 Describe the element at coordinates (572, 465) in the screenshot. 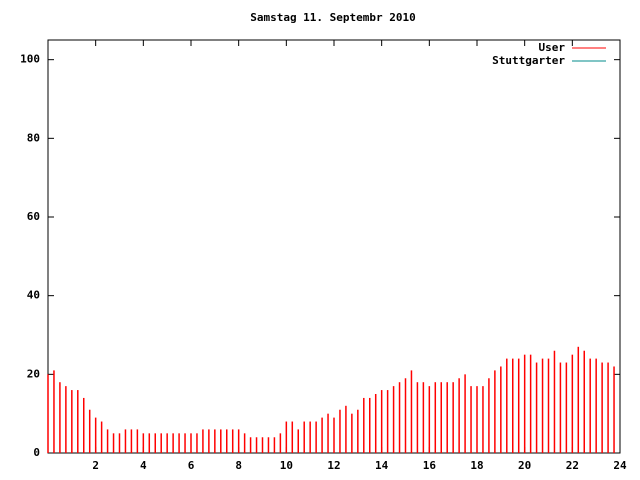

I see `x-tick-label: 22` at that location.